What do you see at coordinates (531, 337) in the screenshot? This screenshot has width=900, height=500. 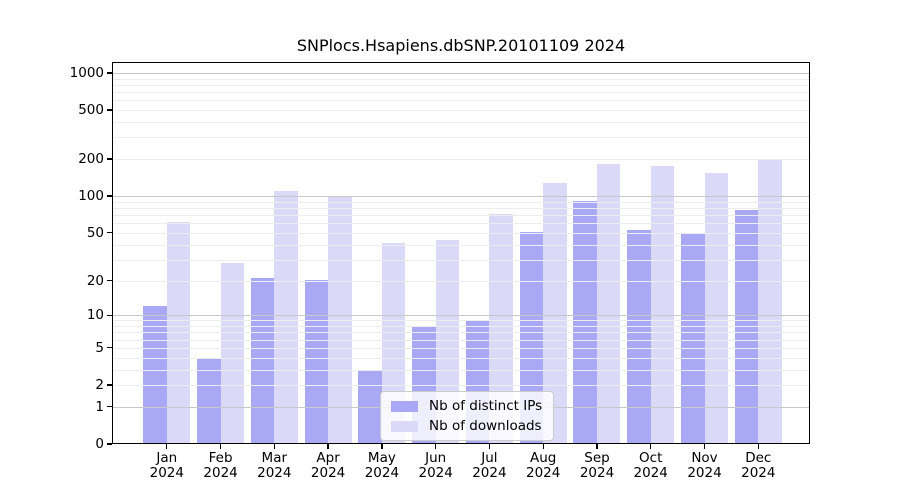 I see `bar-aug-distinct-ips` at bounding box center [531, 337].